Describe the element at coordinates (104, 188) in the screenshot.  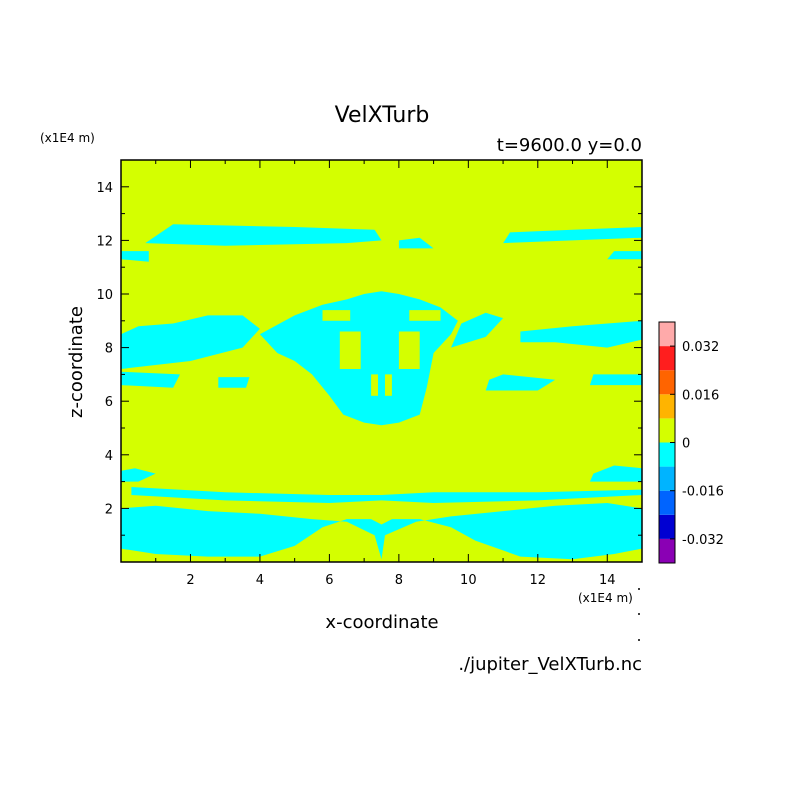
I see `y-tick-label: 14` at that location.